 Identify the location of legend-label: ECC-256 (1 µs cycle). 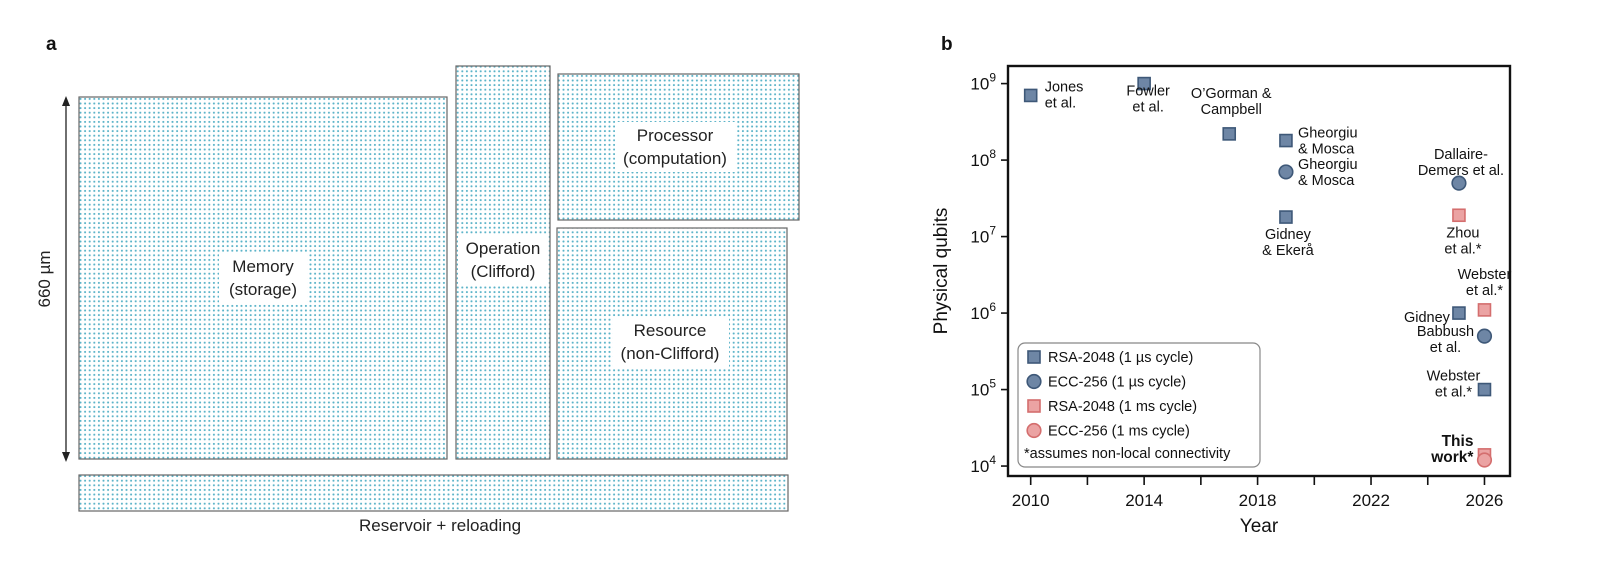
(1117, 383).